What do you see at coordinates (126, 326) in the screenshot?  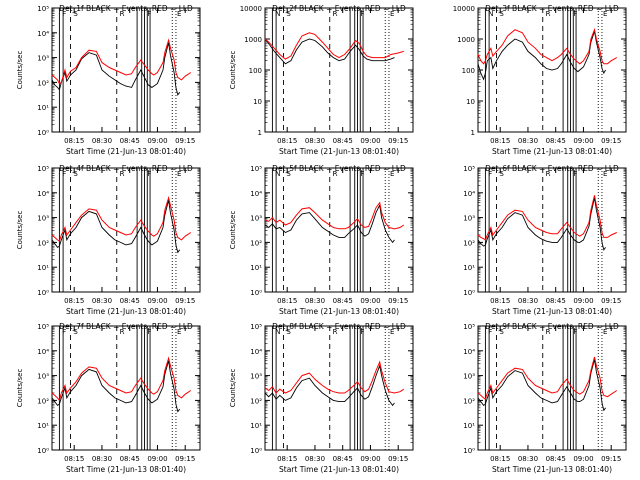 I see `panel-title: Det_7f BLACK = Events, RED = LLD` at bounding box center [126, 326].